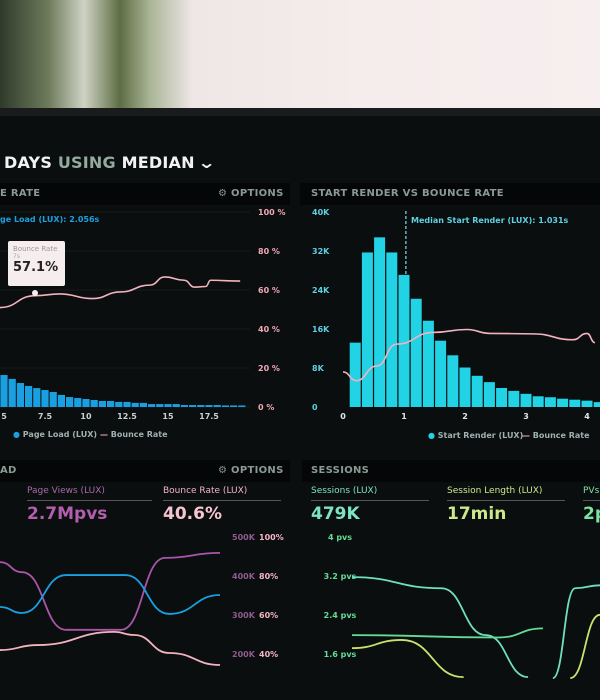 The image size is (600, 700). I want to click on metric-bounce-rate: Bounce Rate (LUX) 40.6%, so click(222, 505).